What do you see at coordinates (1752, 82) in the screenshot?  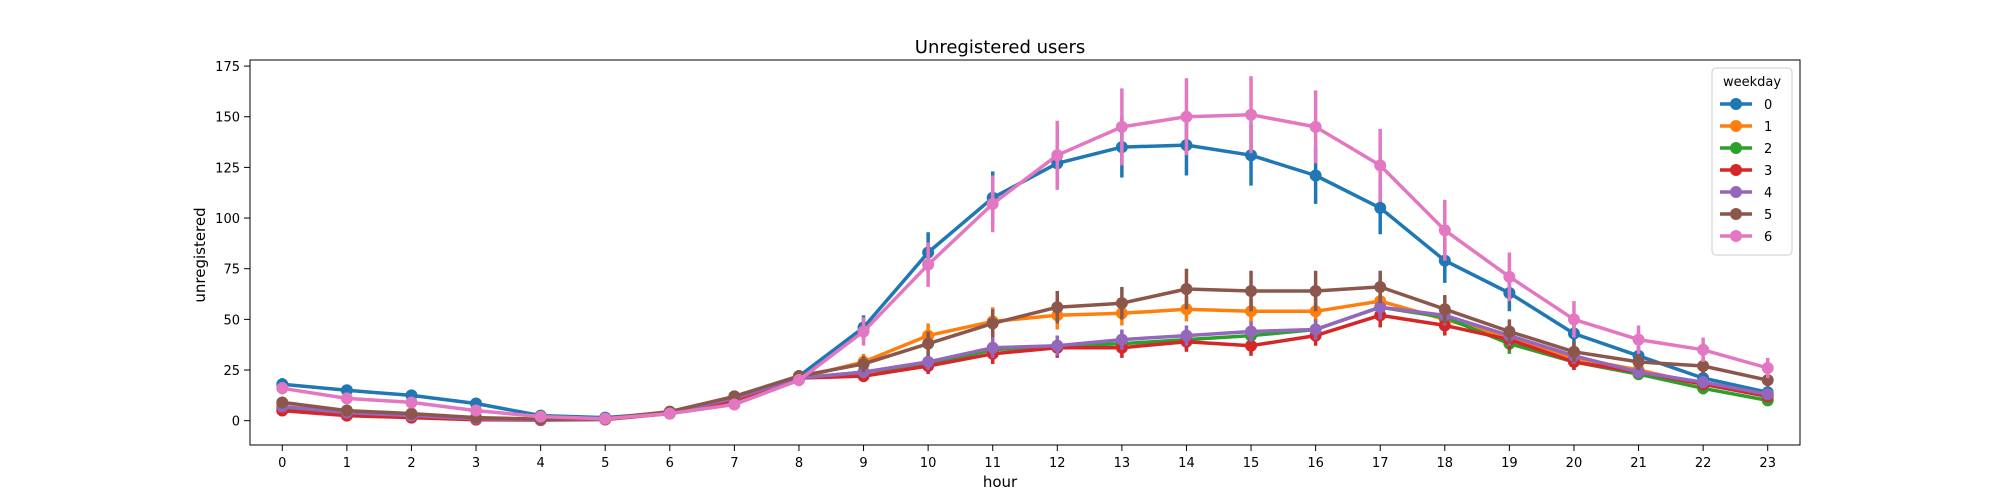 I see `legend-title: weekday` at bounding box center [1752, 82].